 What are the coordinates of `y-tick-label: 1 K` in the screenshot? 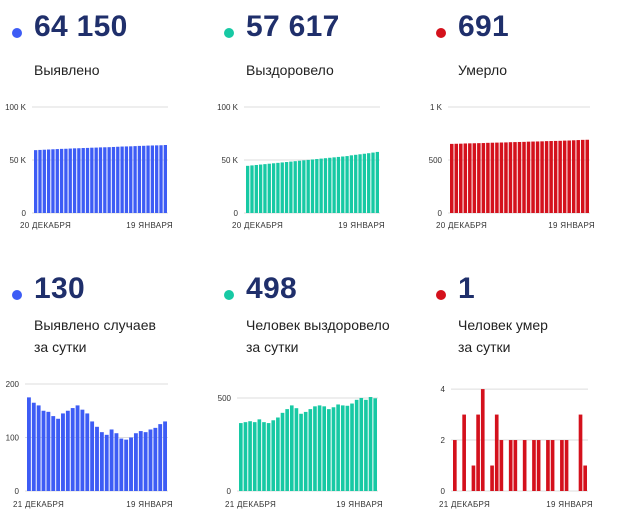 It's located at (436, 107).